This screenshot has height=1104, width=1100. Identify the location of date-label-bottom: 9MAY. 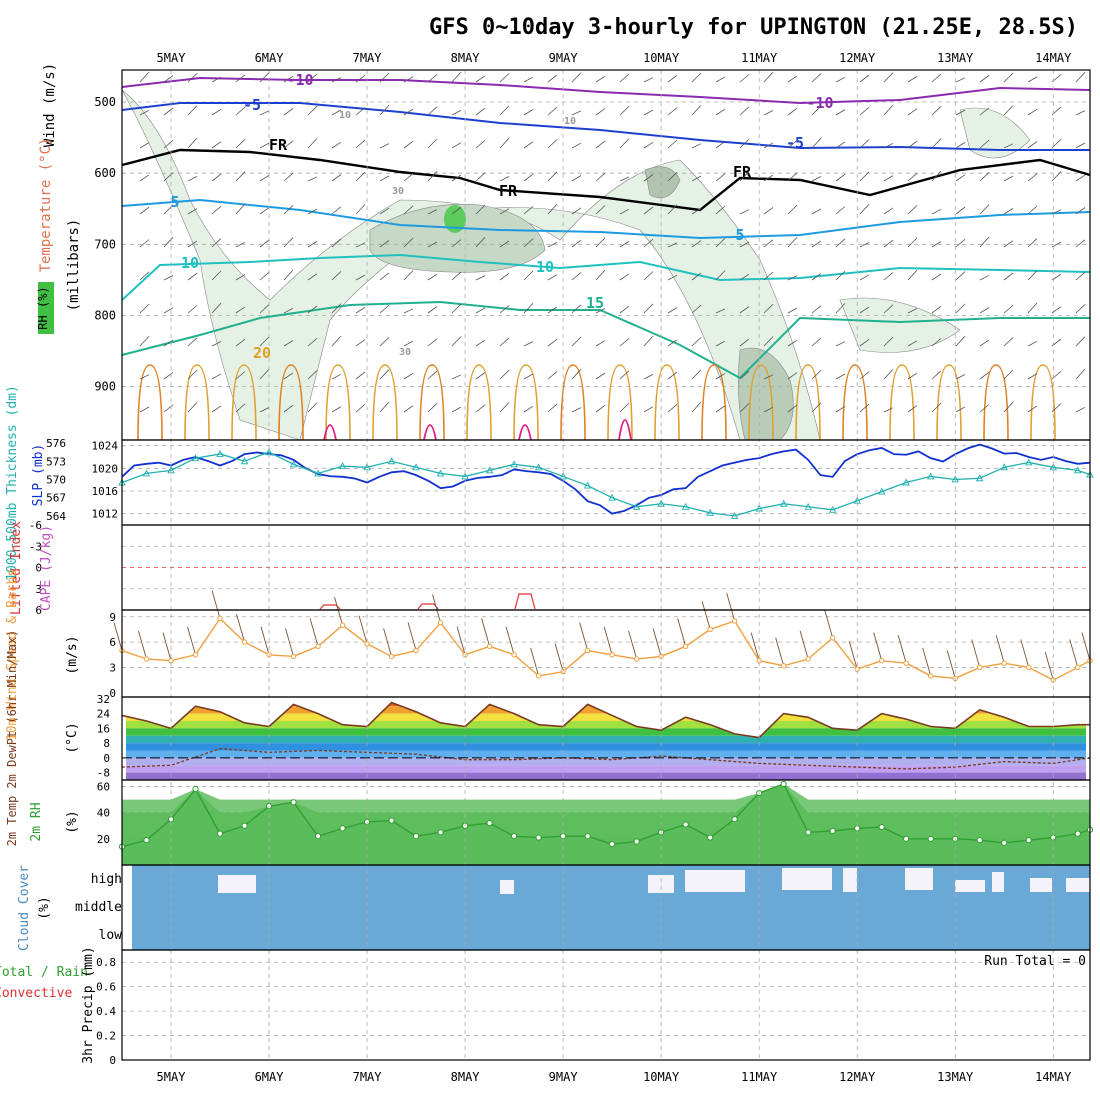
(564, 1077).